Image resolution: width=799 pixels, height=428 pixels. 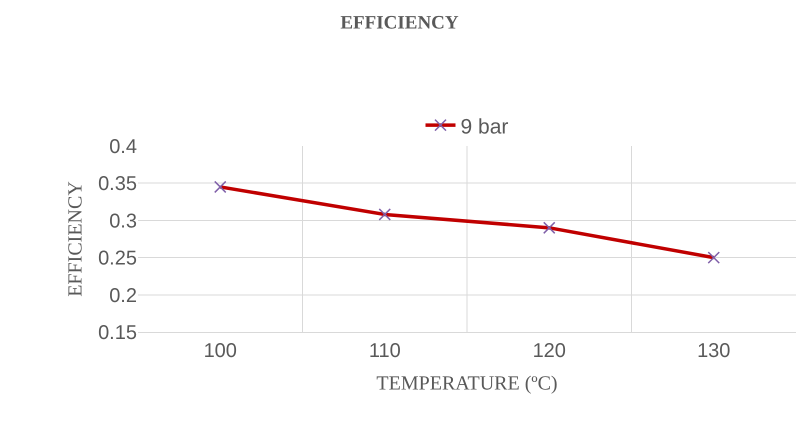 What do you see at coordinates (399, 23) in the screenshot?
I see `chart-title: EFFICIENCY` at bounding box center [399, 23].